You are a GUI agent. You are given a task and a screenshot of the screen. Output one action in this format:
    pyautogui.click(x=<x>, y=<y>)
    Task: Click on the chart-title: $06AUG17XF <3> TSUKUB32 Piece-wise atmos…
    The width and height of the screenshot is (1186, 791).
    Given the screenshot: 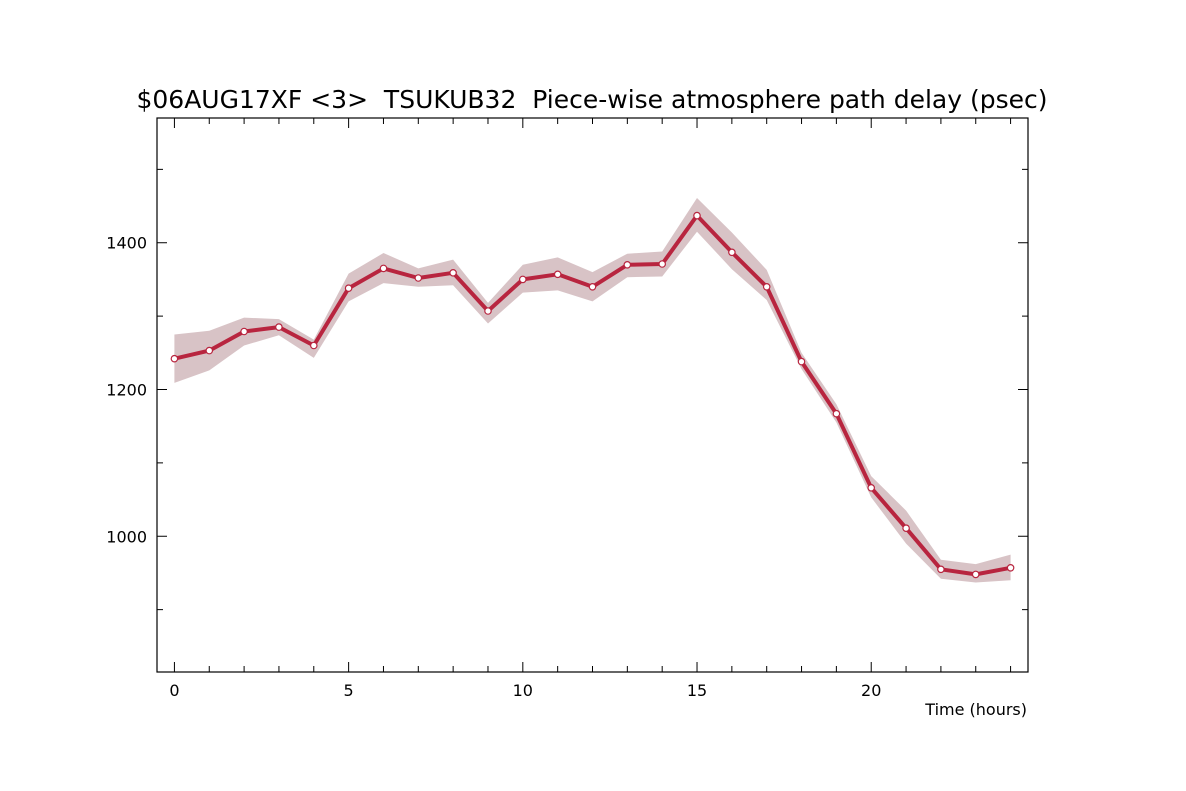 What is the action you would take?
    pyautogui.click(x=591, y=99)
    